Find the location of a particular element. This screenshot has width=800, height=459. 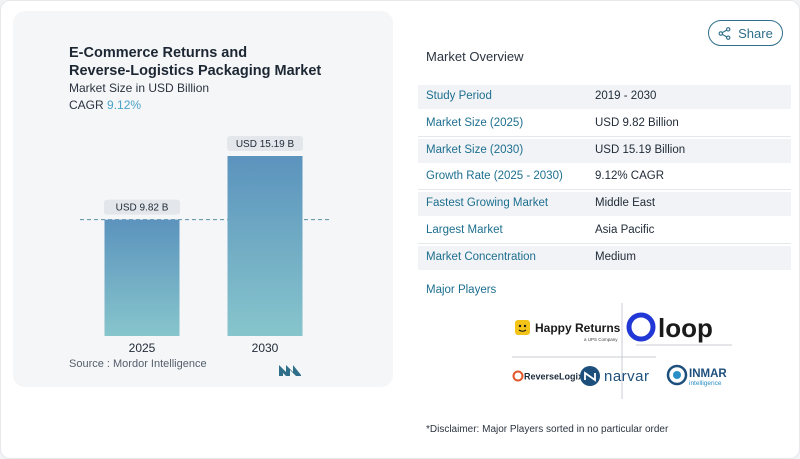

share-button: Share is located at coordinates (745, 33).